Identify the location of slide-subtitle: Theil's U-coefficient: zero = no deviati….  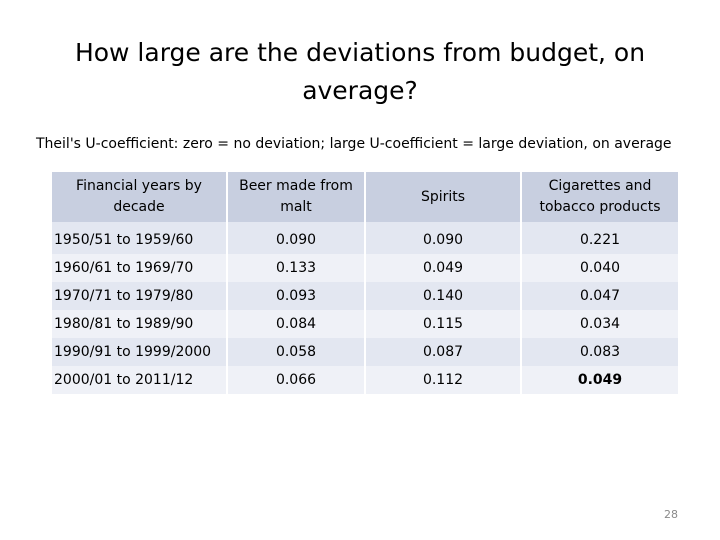
(354, 144).